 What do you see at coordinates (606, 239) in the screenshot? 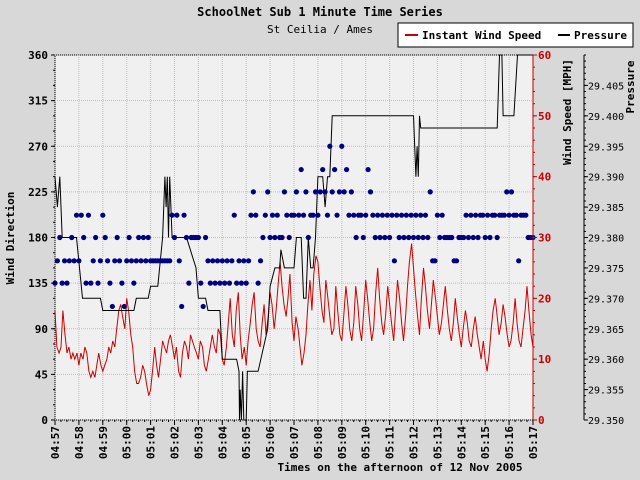
I see `y-tick-label-pressure: 29.380` at bounding box center [606, 239].